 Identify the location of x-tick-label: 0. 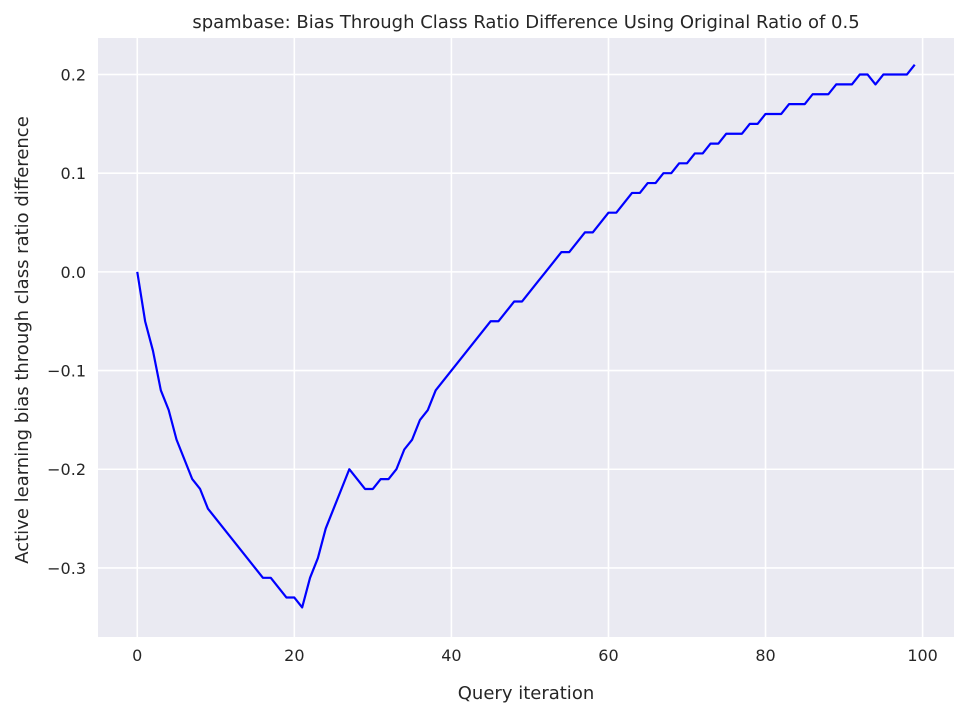
(137, 655).